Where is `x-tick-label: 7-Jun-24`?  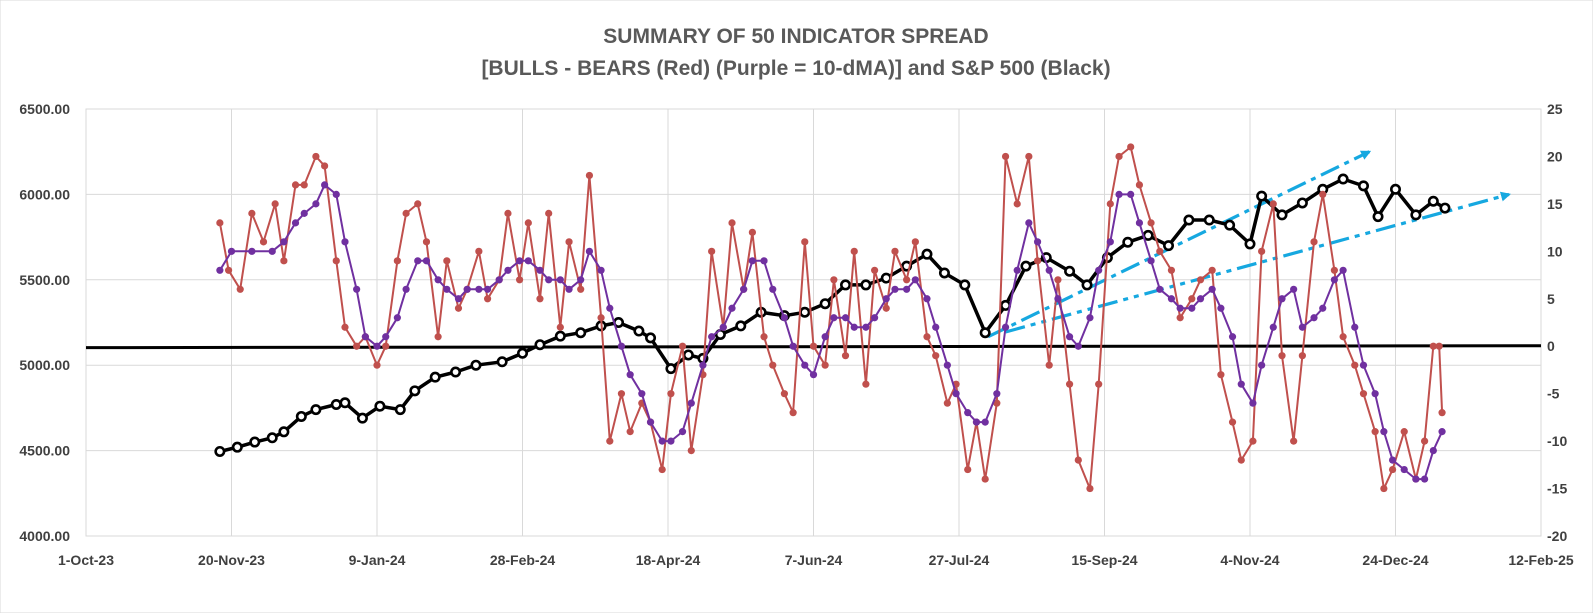 x-tick-label: 7-Jun-24 is located at coordinates (814, 560).